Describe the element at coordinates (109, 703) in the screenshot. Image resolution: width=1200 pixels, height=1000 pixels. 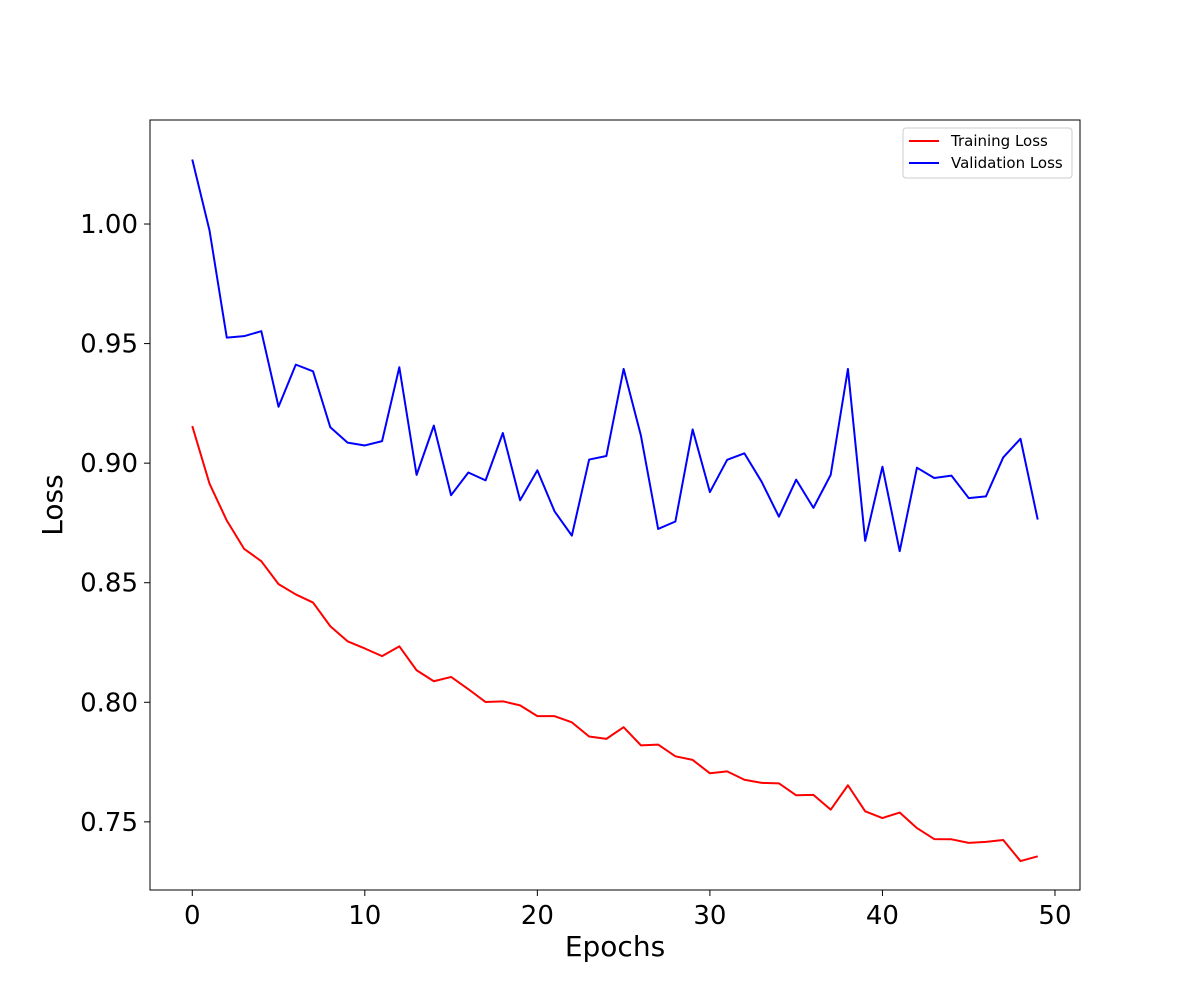
I see `y-tick-label: 0.80` at that location.